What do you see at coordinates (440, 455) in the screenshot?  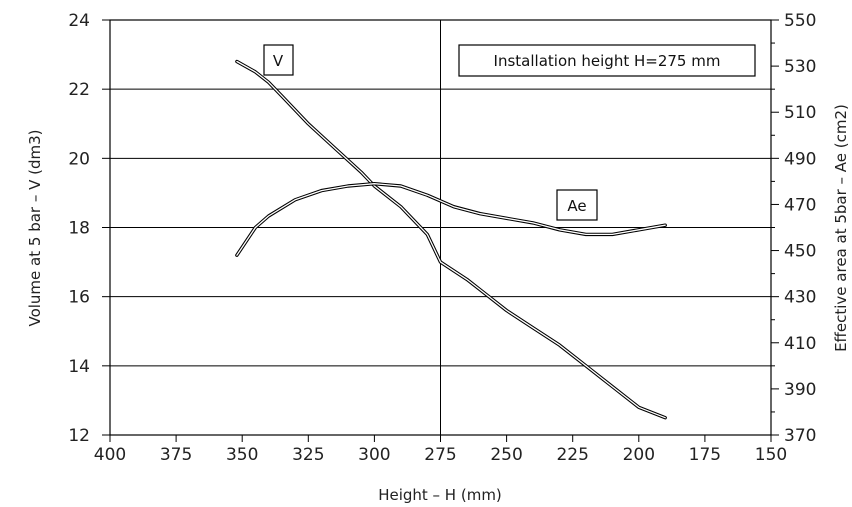 I see `x-tick-label: 275` at bounding box center [440, 455].